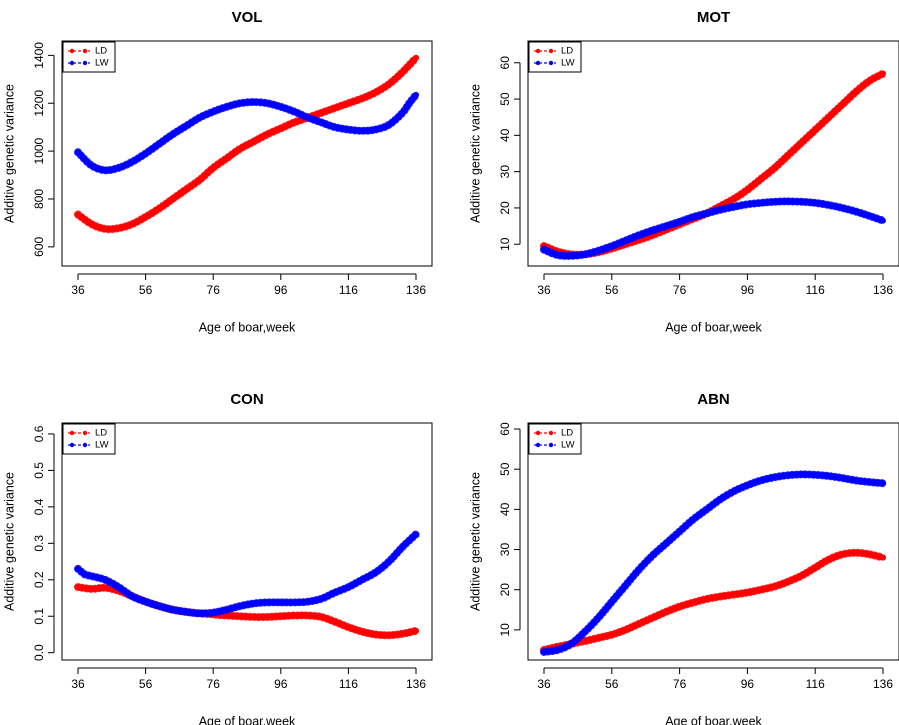  Describe the element at coordinates (39, 579) in the screenshot. I see `y-tick-label: 0.2` at that location.